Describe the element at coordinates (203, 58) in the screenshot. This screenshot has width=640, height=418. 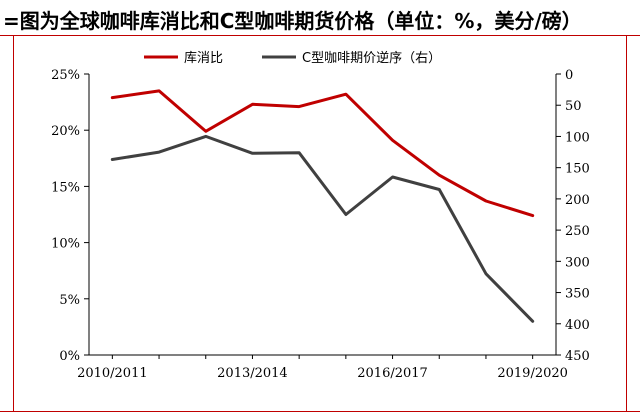
I see `legend-label-1: 库消比` at that location.